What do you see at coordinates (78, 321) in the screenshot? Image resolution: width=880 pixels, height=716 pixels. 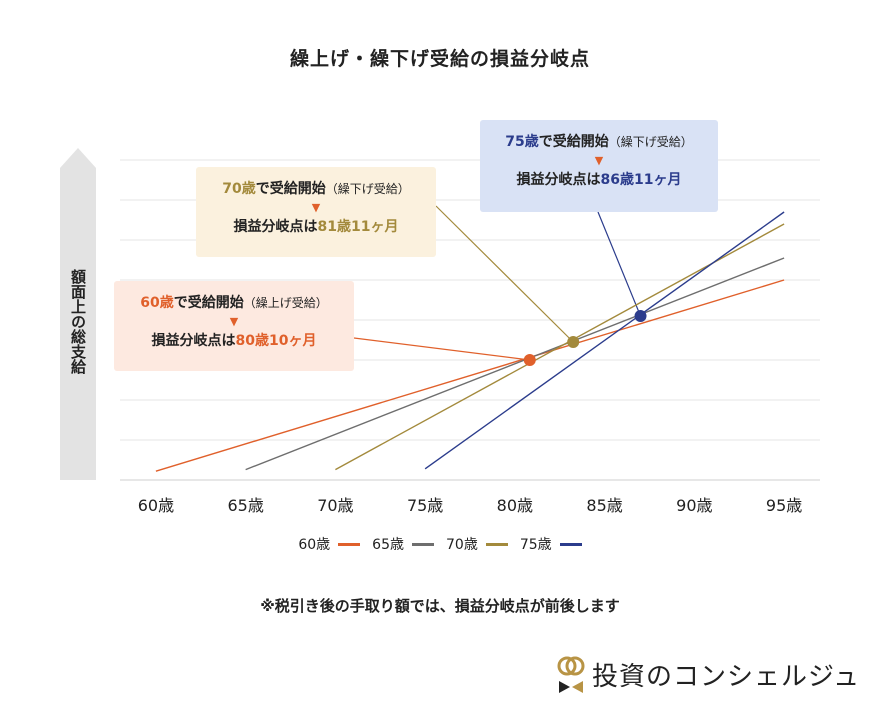 I see `y-axis-label: 額面上の総支給` at bounding box center [78, 321].